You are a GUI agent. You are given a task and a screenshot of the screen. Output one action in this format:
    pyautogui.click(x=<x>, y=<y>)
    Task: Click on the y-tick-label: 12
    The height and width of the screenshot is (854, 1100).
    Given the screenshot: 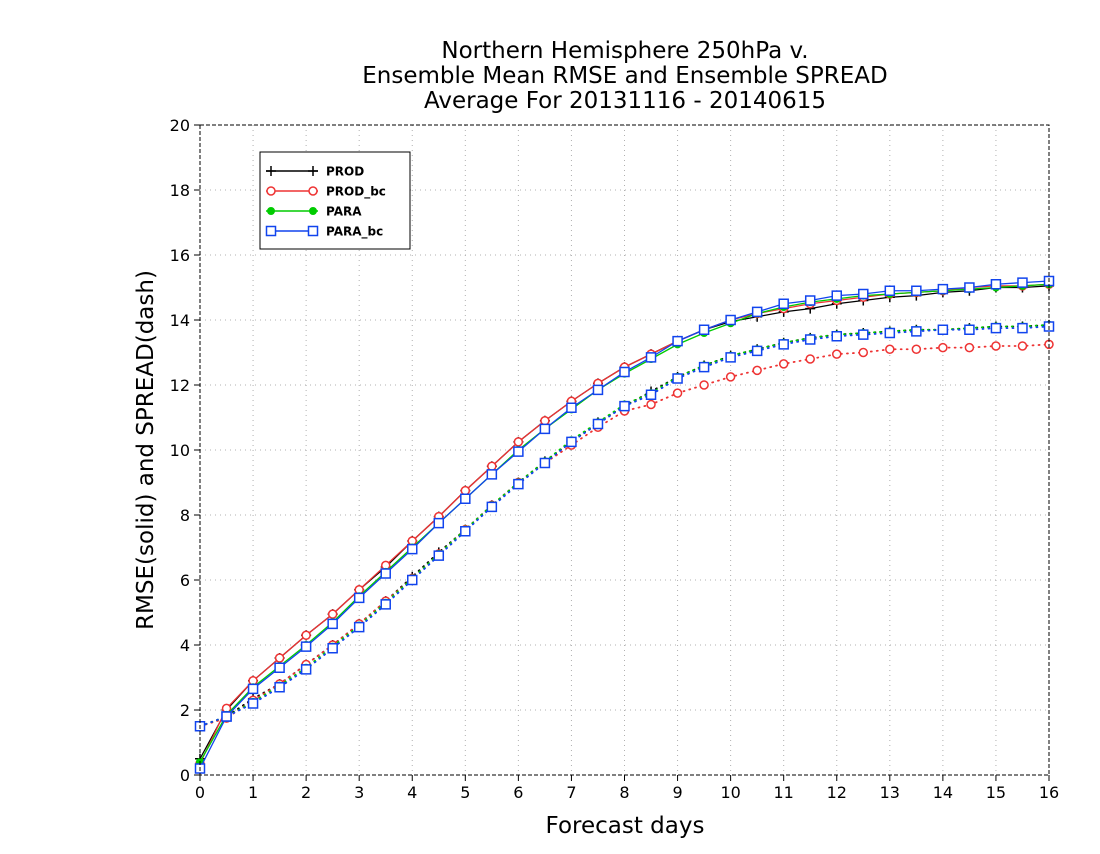 What is the action you would take?
    pyautogui.click(x=180, y=385)
    